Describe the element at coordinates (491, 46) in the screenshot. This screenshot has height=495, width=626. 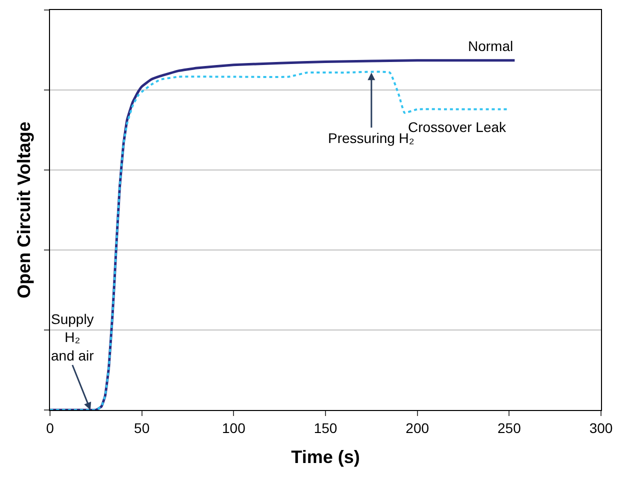
I see `series-label: Normal` at that location.